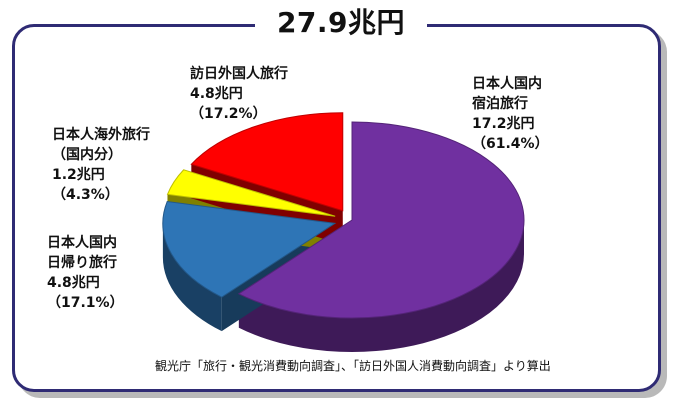 This screenshot has height=413, width=679. What do you see at coordinates (85, 273) in the screenshot?
I see `domestic-day-label: 日本人国内 日帰り旅行 4.8兆円 （17.1%）` at bounding box center [85, 273].